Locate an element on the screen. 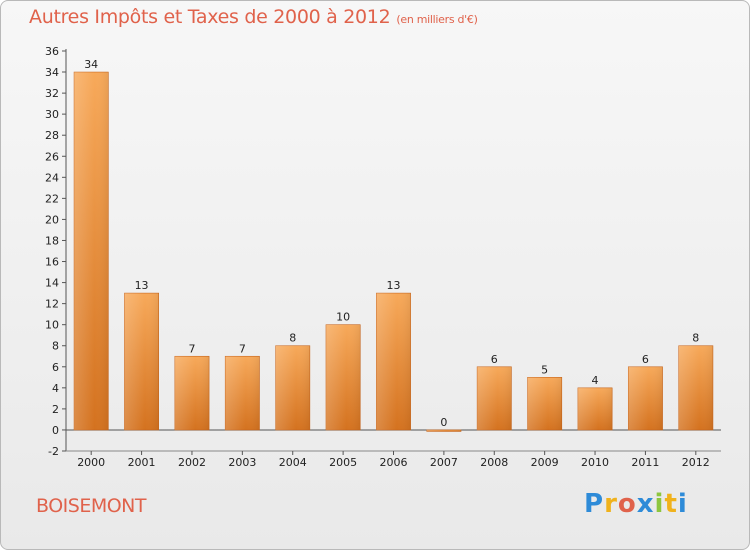 Image resolution: width=750 pixels, height=550 pixels. x-tick-label: 2004 is located at coordinates (293, 462).